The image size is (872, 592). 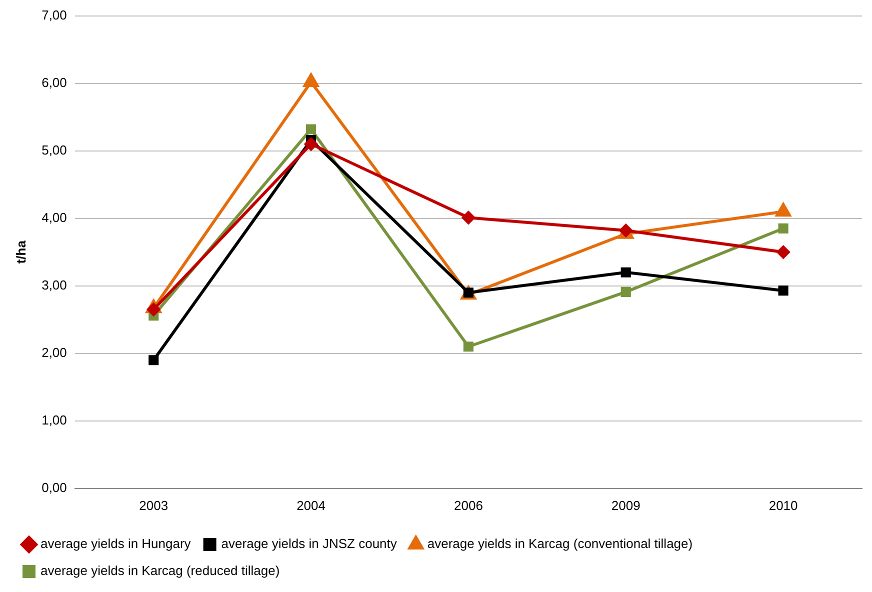 I want to click on x-tick-label: 2009, so click(x=625, y=505).